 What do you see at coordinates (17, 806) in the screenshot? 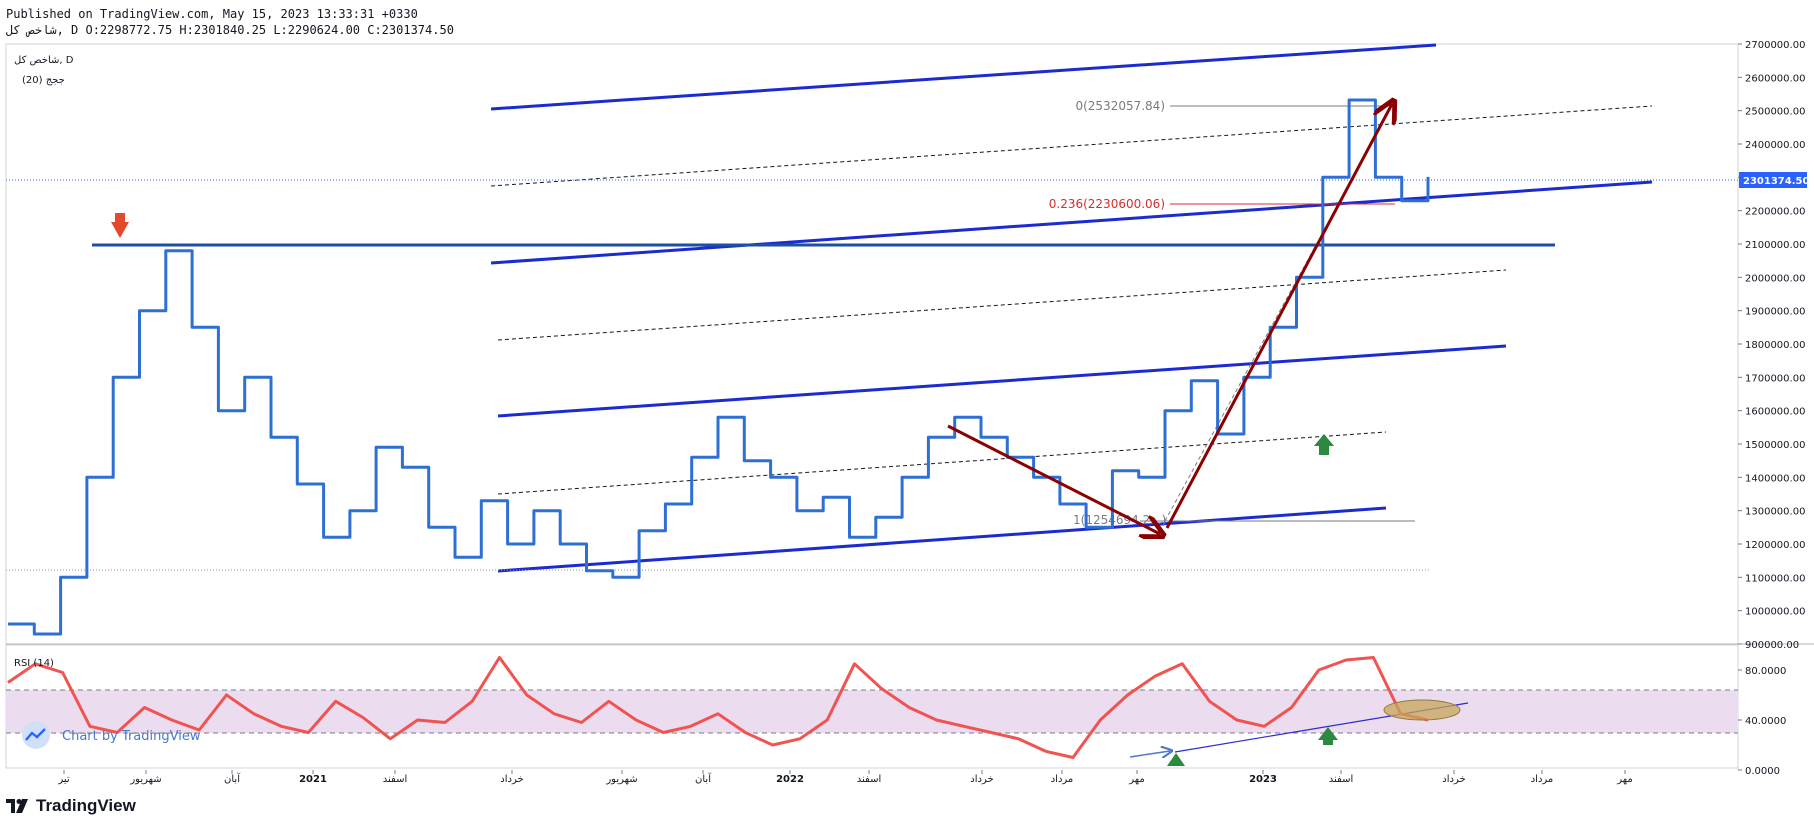
I see `tradingview-logo-icon` at bounding box center [17, 806].